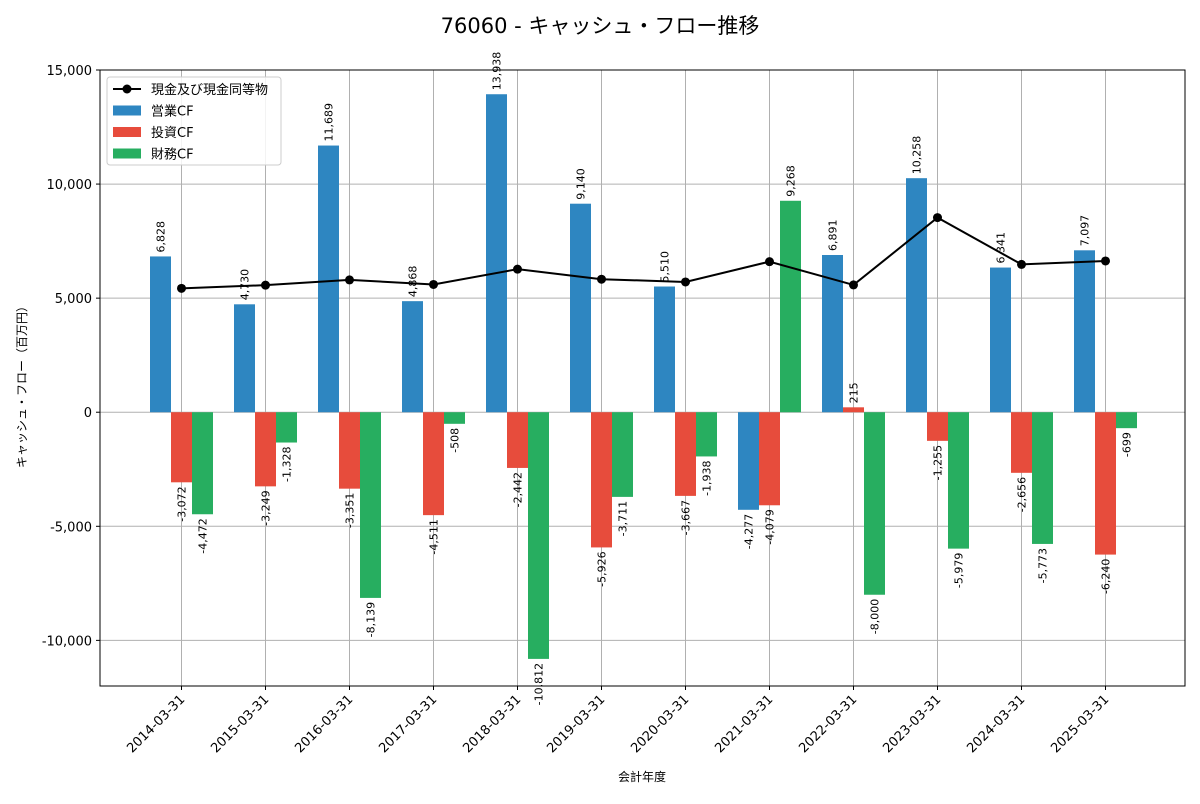  I want to click on bar-value-label: 6,828, so click(161, 237).